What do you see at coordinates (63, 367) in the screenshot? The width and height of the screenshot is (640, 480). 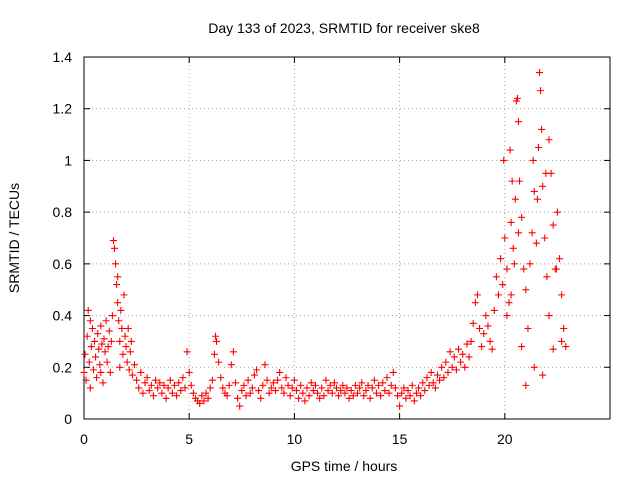 I see `y-tick-label: 0.2` at bounding box center [63, 367].